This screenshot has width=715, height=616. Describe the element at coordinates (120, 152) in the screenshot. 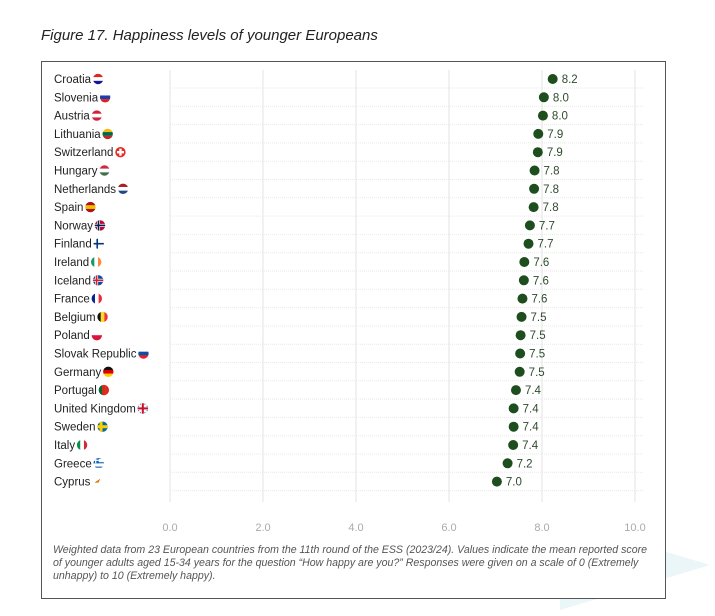

I see `switzerland-flag-icon` at that location.